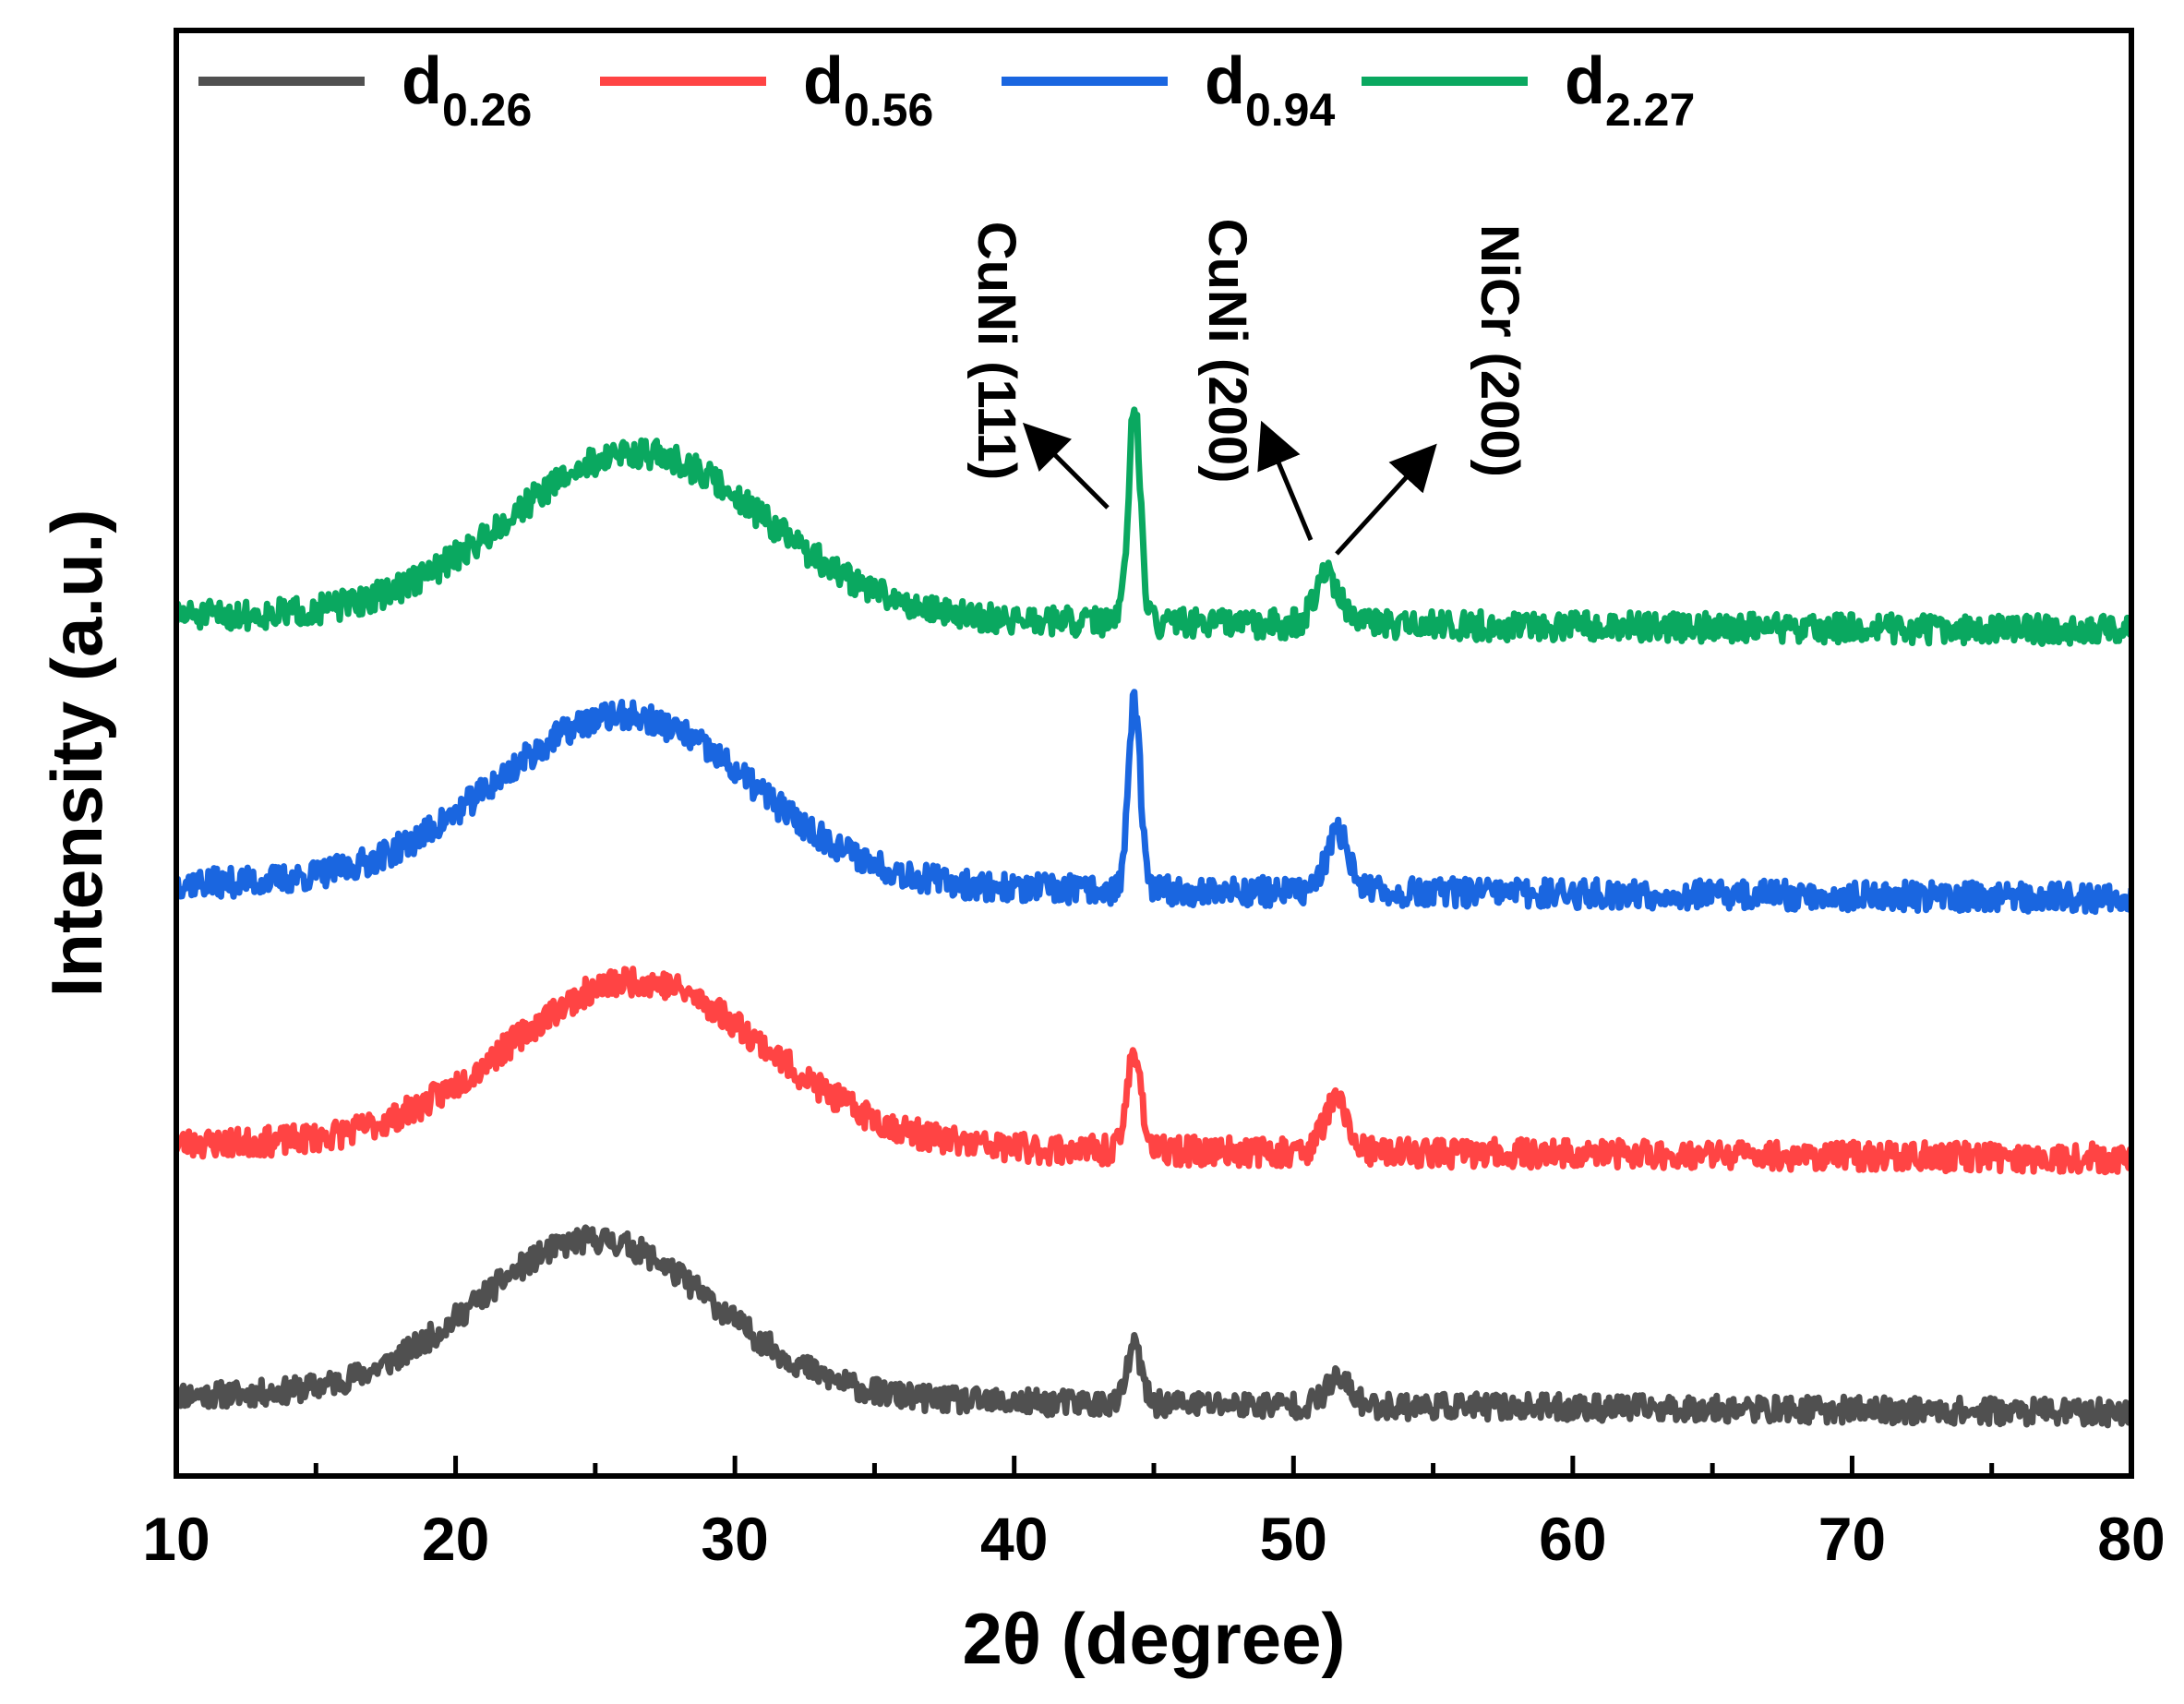  What do you see at coordinates (868, 90) in the screenshot?
I see `legend-label-1: d0.56` at bounding box center [868, 90].